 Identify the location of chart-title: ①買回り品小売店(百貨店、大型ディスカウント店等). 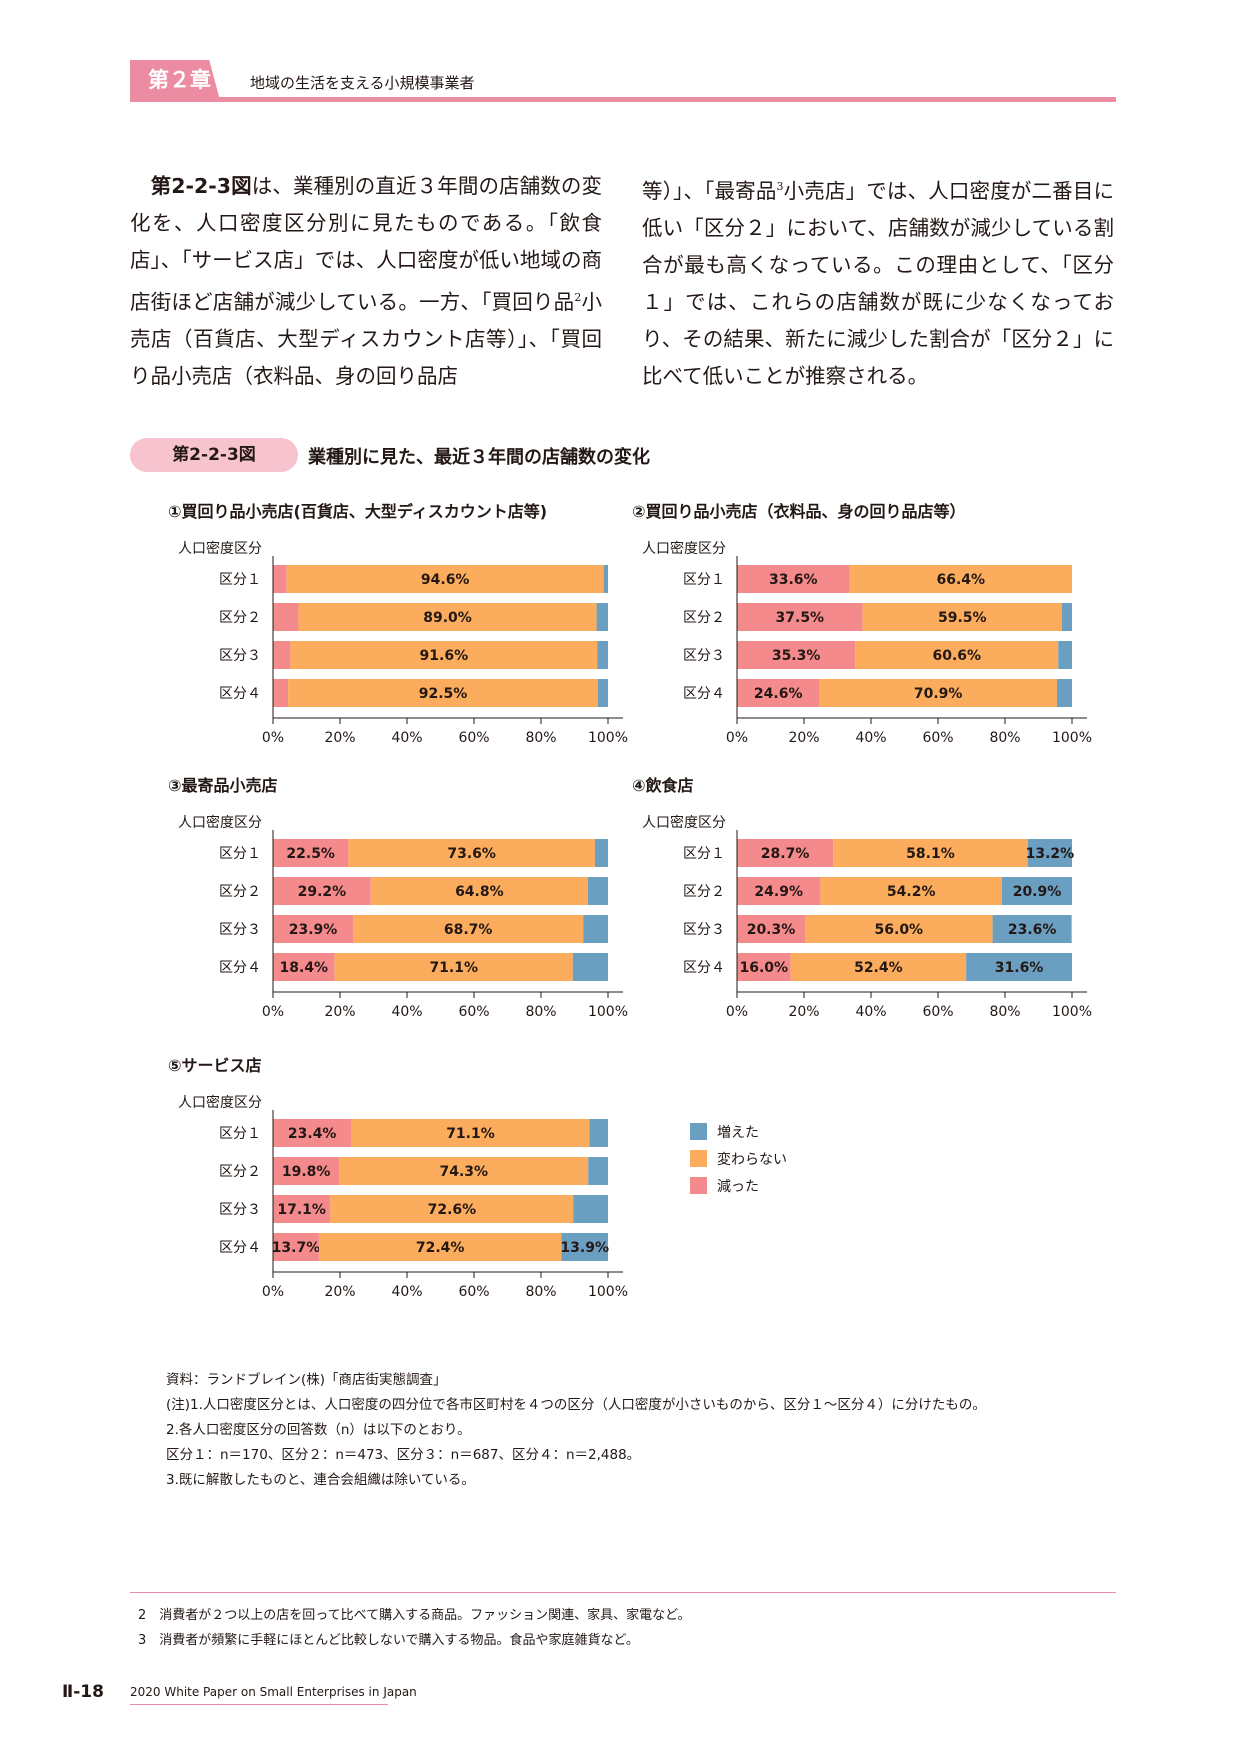
(358, 511).